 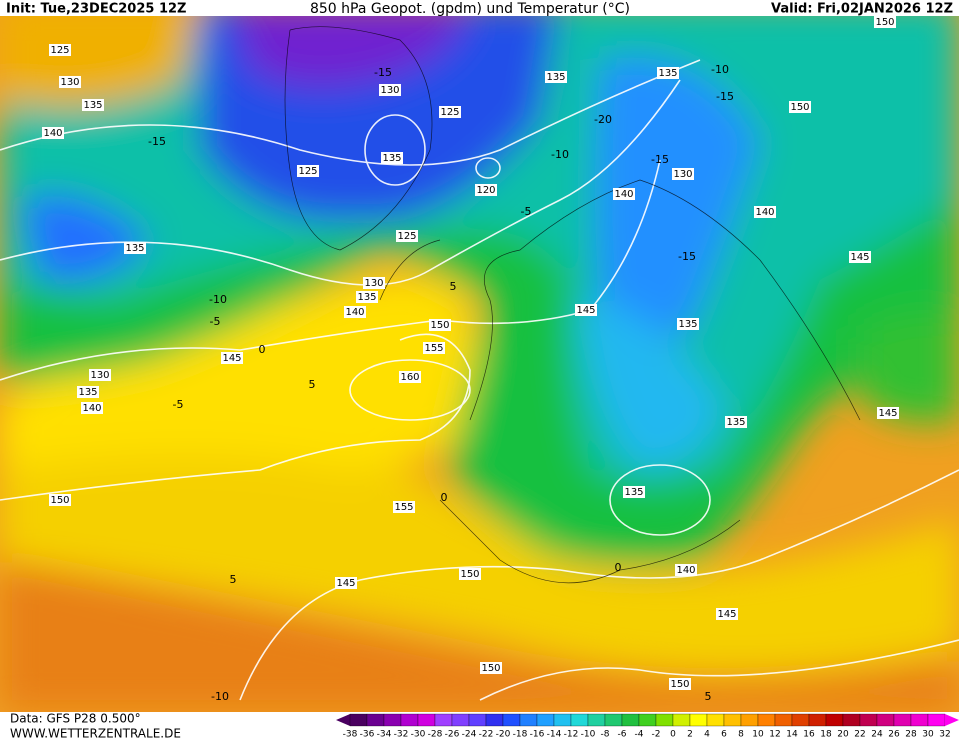 I want to click on colorbar-tick-label: 32, so click(x=944, y=735).